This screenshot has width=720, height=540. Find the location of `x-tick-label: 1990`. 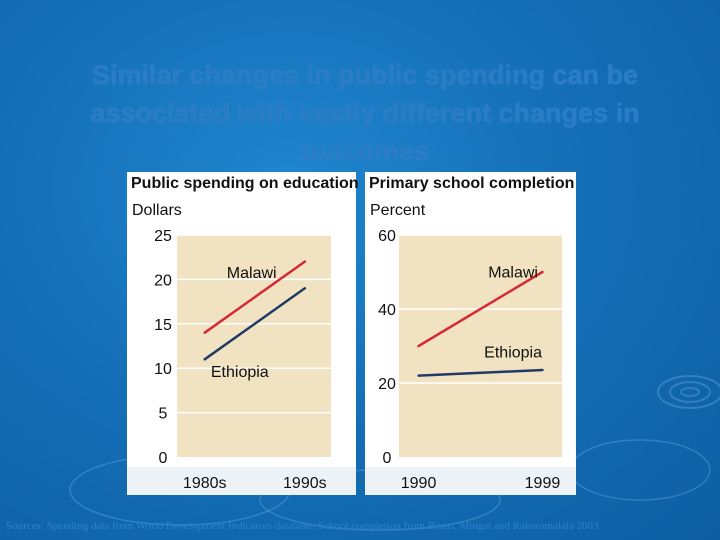

x-tick-label: 1990 is located at coordinates (419, 483).